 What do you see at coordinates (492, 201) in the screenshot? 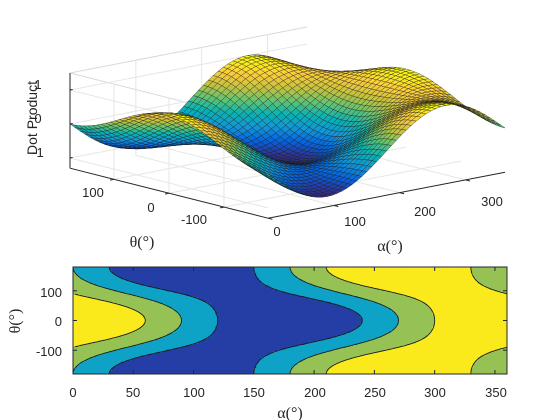
I see `alpha-tick-label: 300` at bounding box center [492, 201].